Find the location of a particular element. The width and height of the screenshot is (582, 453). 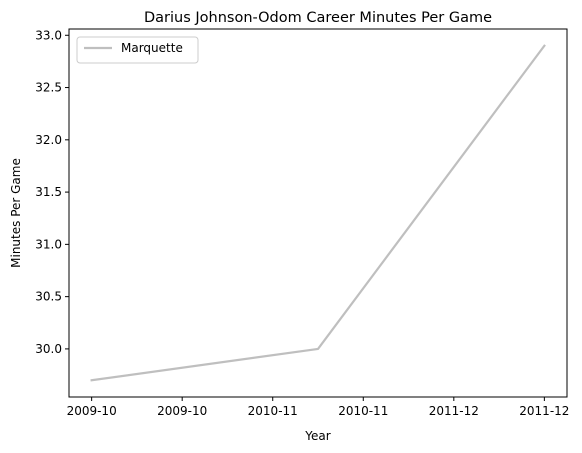

y-tick-label: 32.0 is located at coordinates (48, 140).